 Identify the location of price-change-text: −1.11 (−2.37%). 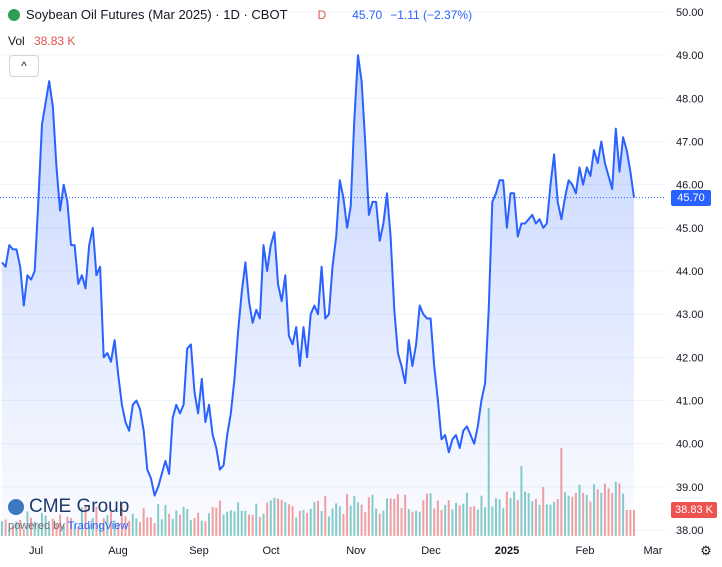
(431, 14).